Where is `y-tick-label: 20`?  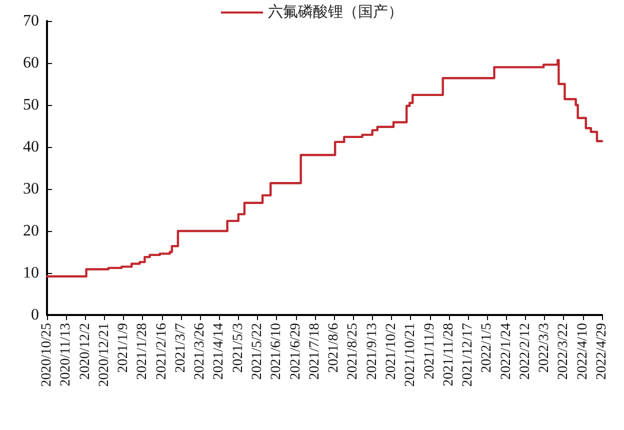
y-tick-label: 20 is located at coordinates (31, 231).